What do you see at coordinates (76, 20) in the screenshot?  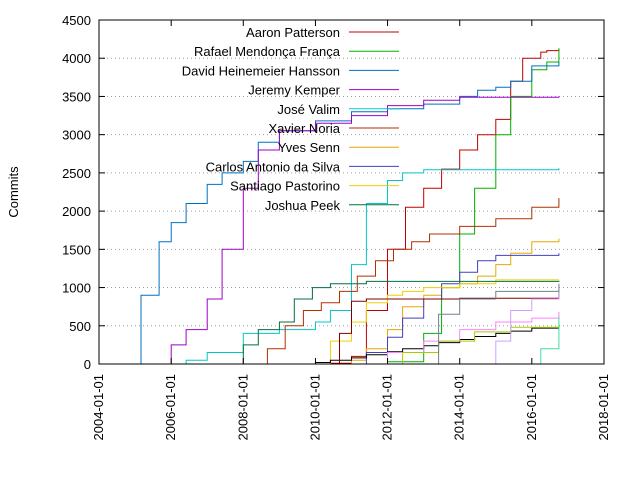 I see `y-tick-label: 4500` at bounding box center [76, 20].